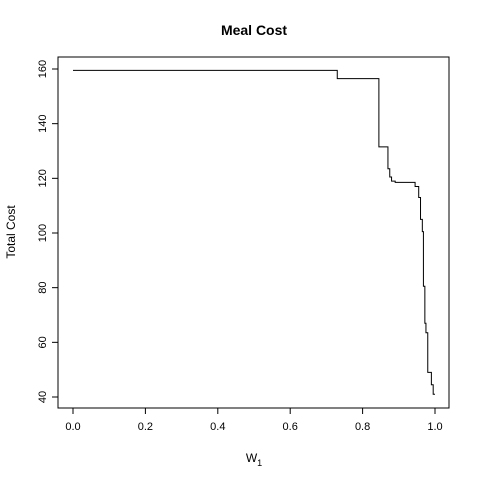 This screenshot has height=480, width=480. Describe the element at coordinates (72, 427) in the screenshot. I see `x-tick-label: 0.0` at that location.